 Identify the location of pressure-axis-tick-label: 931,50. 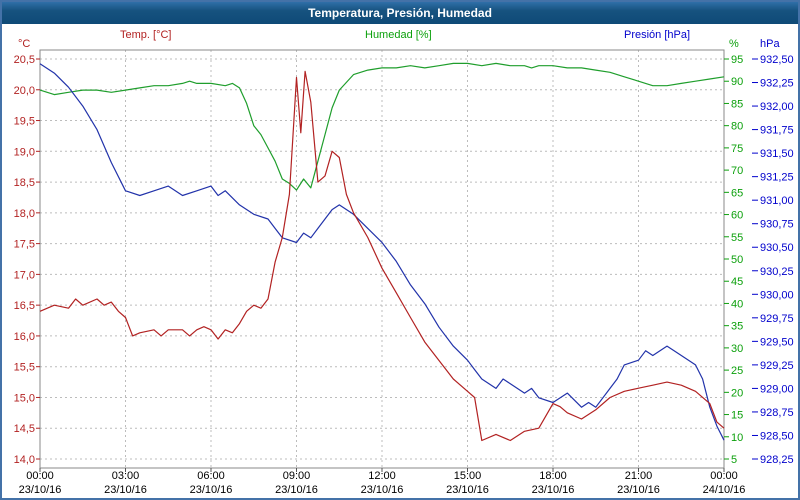
(777, 154).